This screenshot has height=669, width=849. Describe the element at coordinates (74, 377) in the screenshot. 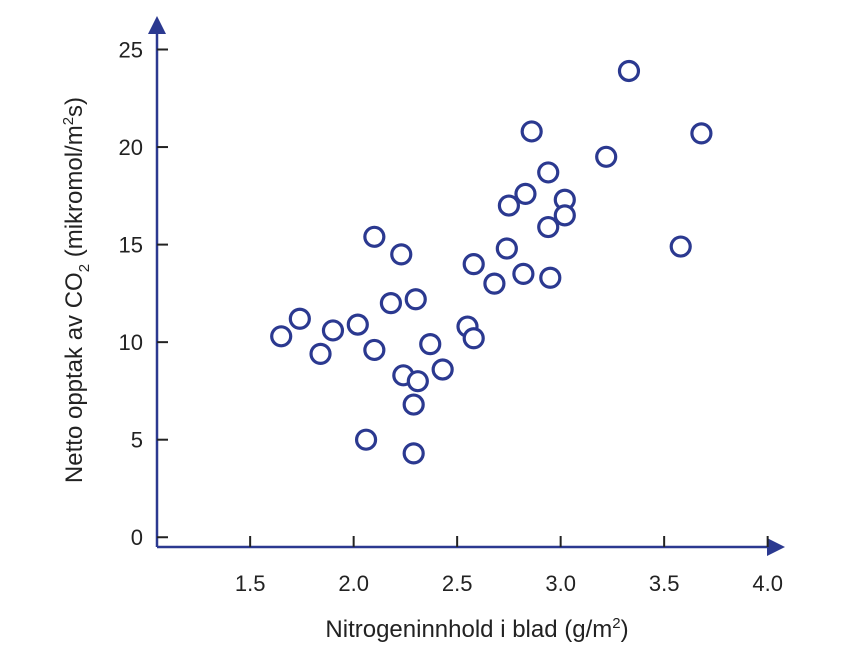

I see `y-axis-title-part1: Netto opptak av CO` at that location.